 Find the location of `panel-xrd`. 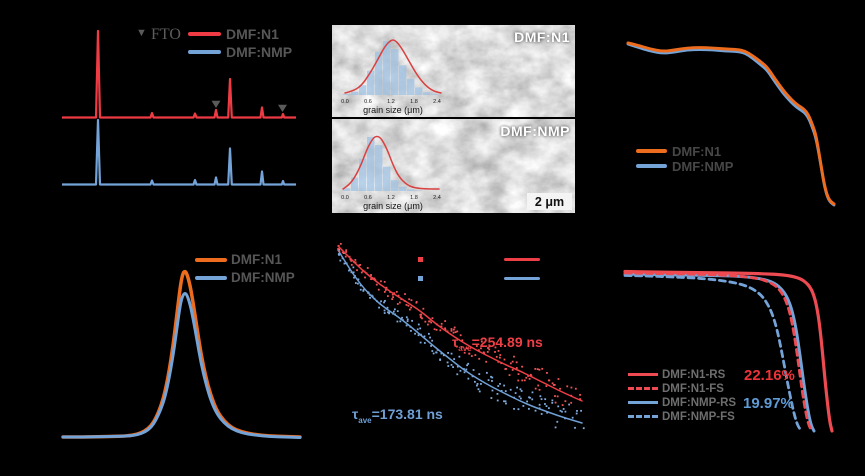

panel-xrd is located at coordinates (180, 110).